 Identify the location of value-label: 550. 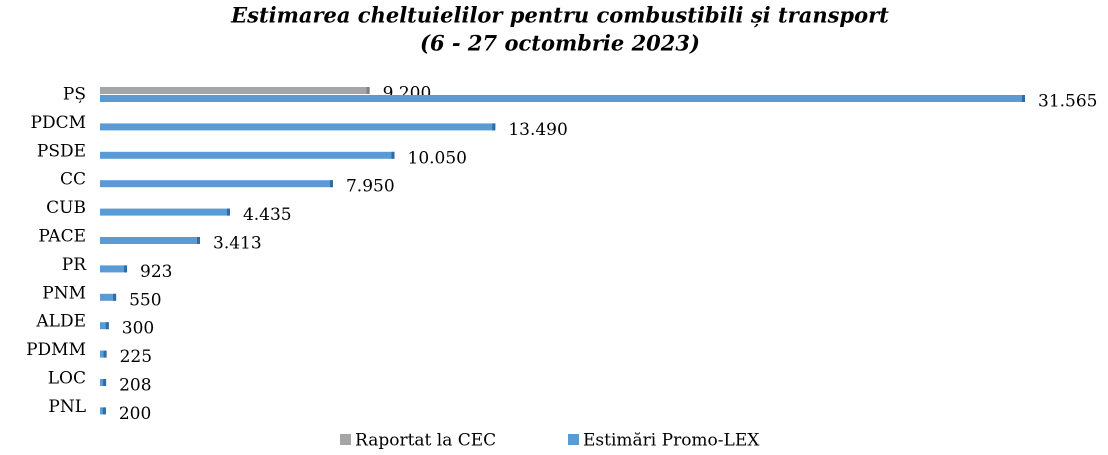
(145, 300).